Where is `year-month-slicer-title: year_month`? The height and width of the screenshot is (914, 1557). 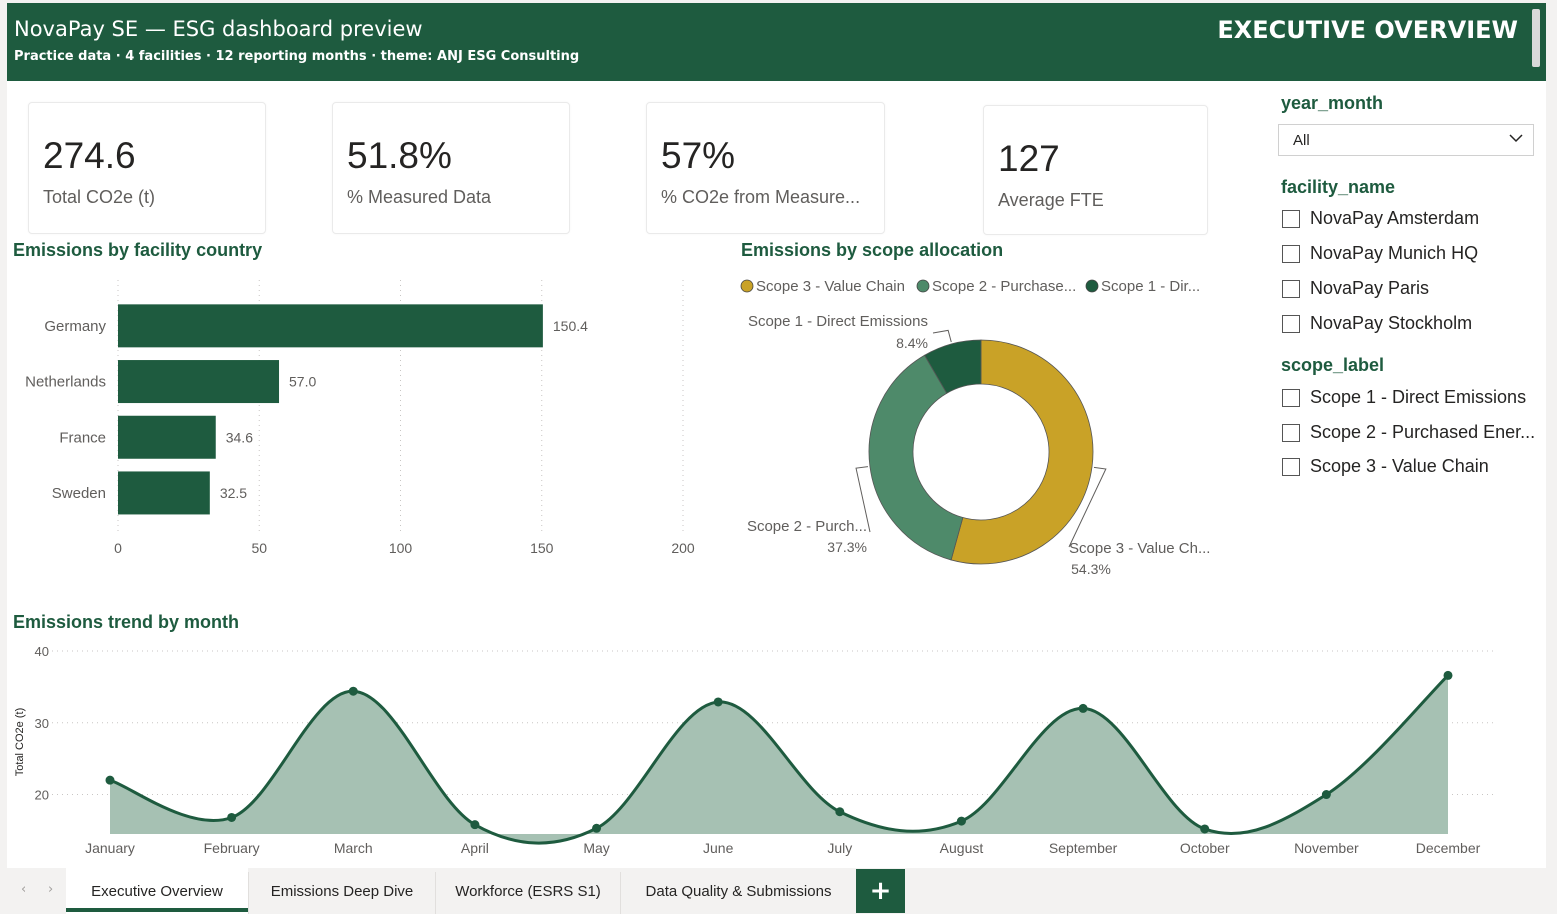
year-month-slicer-title: year_month is located at coordinates (1332, 103).